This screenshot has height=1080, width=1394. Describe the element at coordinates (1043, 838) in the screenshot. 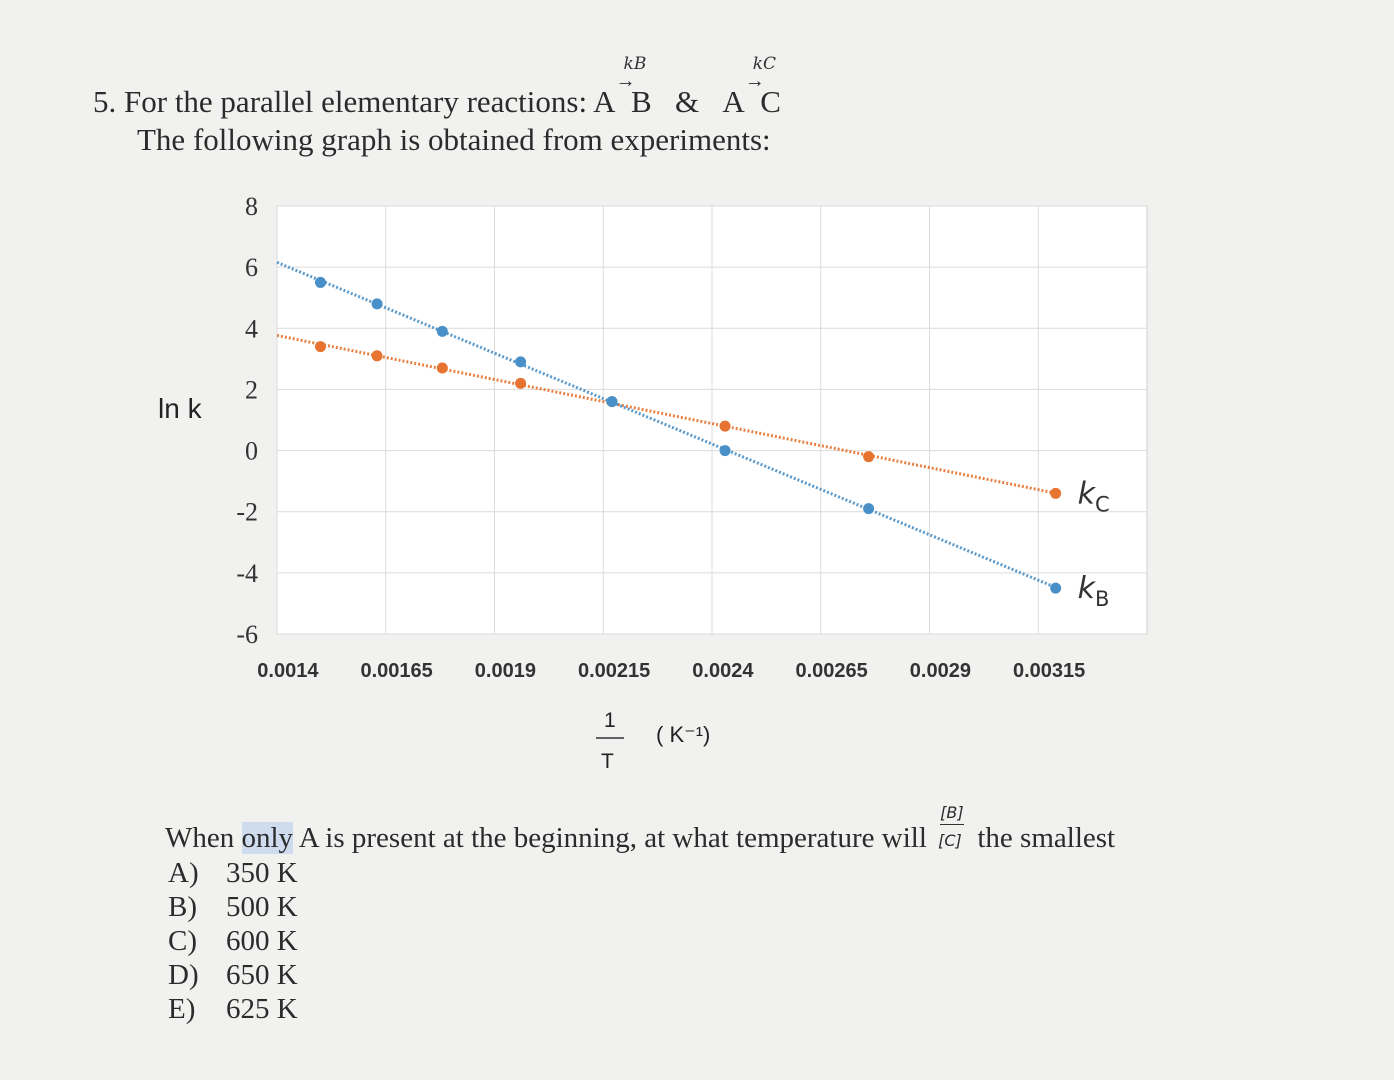

I see `question-text-end: the smallest` at that location.